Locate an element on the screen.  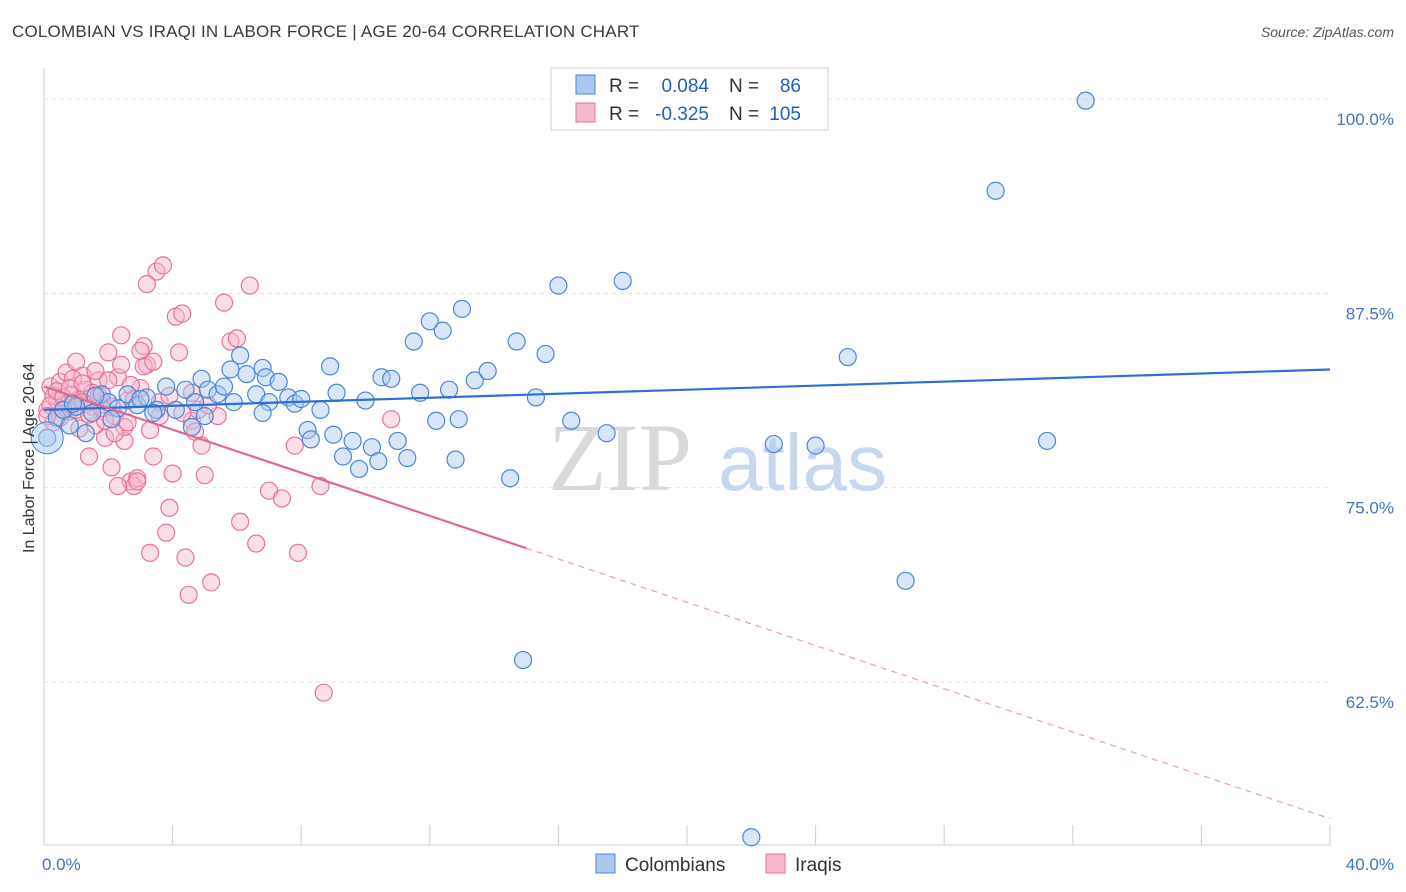
legend-n-value-2: 105 is located at coordinates (785, 114).